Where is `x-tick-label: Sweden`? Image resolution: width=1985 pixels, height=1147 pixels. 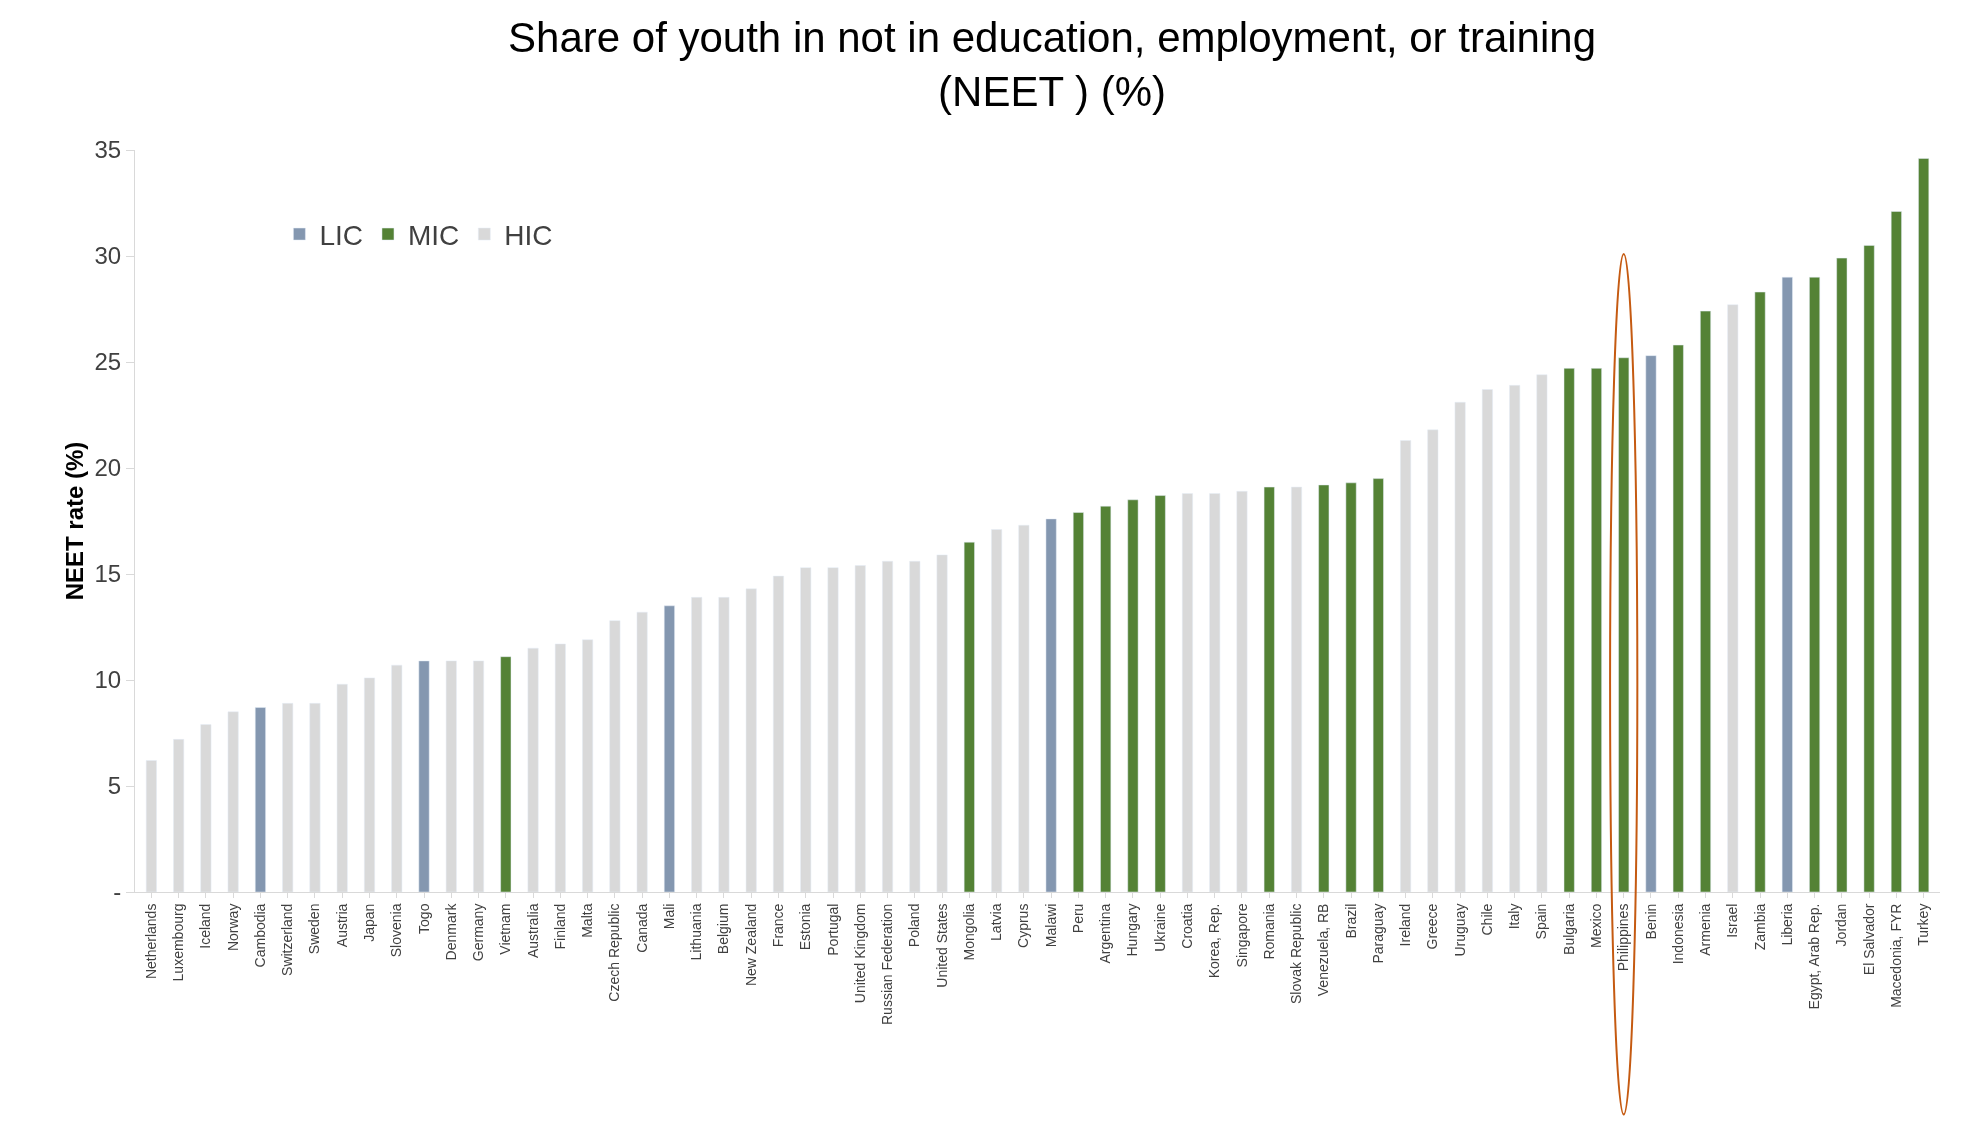
x-tick-label: Sweden is located at coordinates (314, 929).